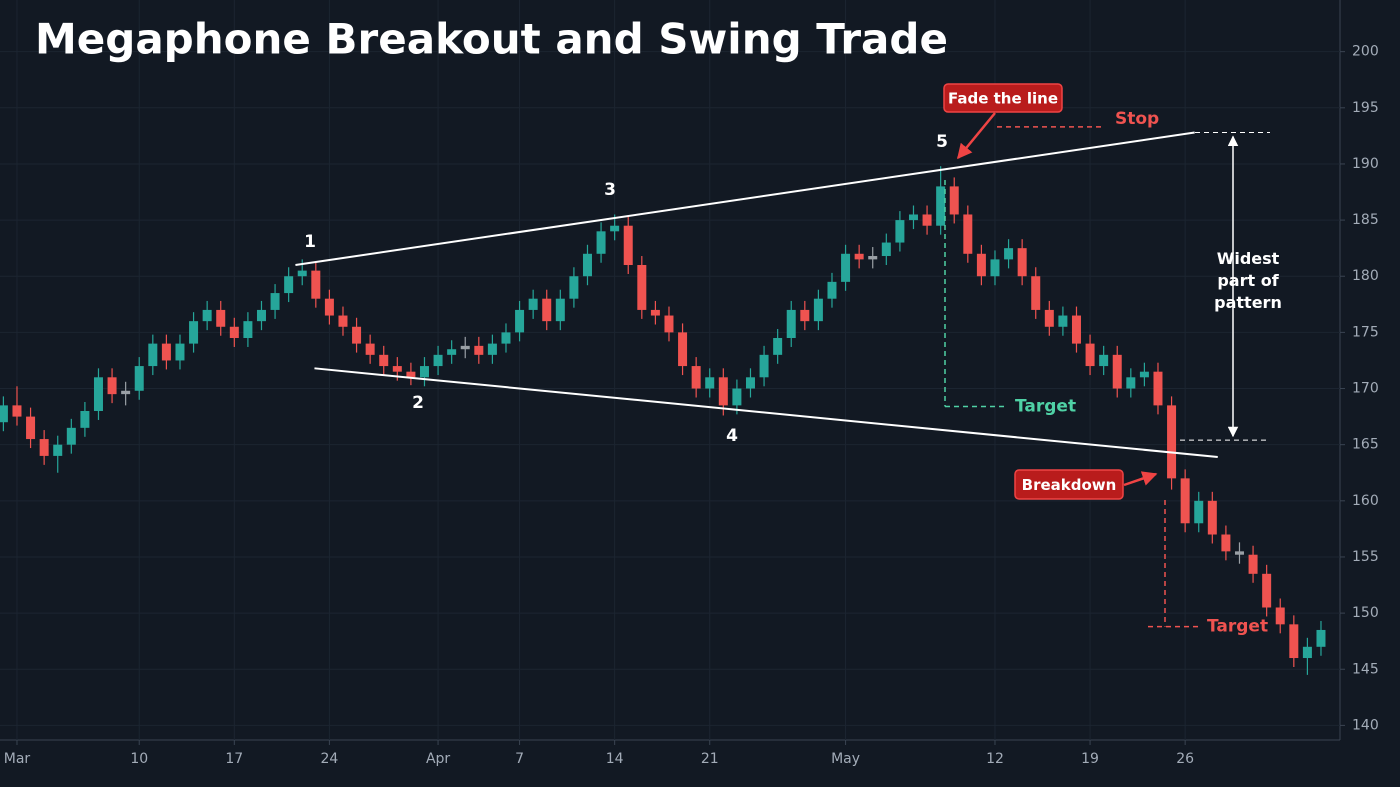 The image size is (1400, 787). What do you see at coordinates (732, 436) in the screenshot?
I see `pivot-label: 4` at bounding box center [732, 436].